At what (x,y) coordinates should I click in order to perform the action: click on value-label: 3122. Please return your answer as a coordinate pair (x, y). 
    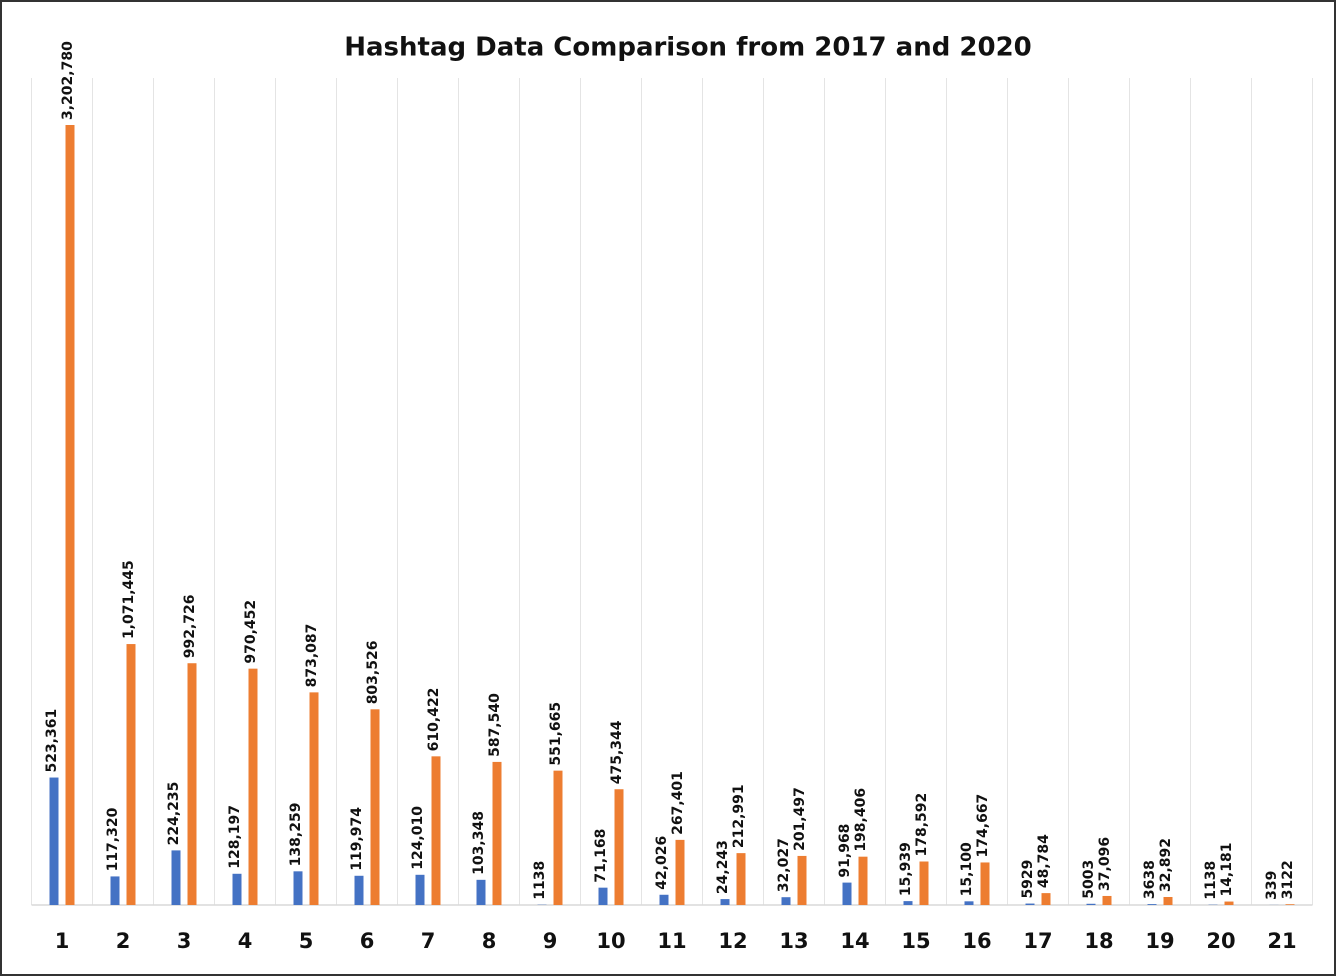
    Looking at the image, I should click on (1288, 879).